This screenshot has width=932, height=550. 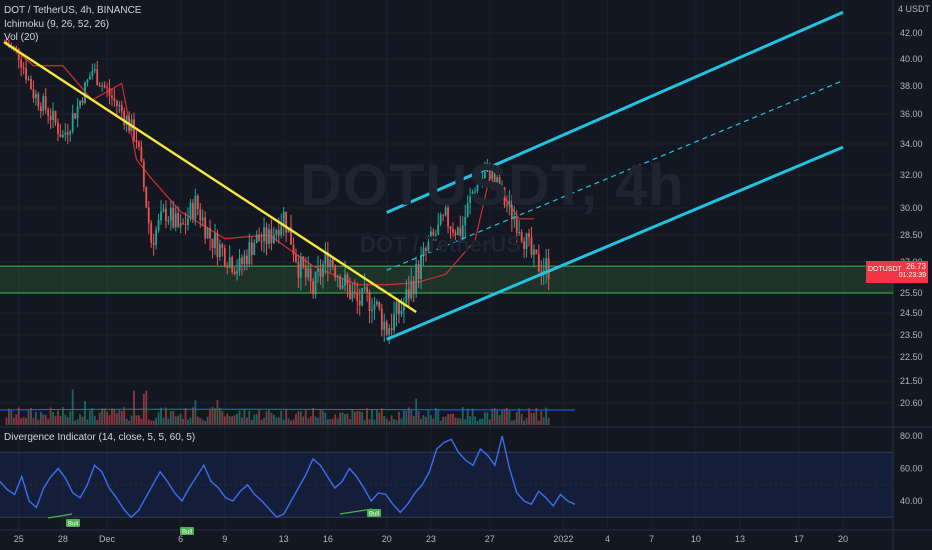 What do you see at coordinates (912, 275) in the screenshot?
I see `price-tag-countdown: 01:23:39` at bounding box center [912, 275].